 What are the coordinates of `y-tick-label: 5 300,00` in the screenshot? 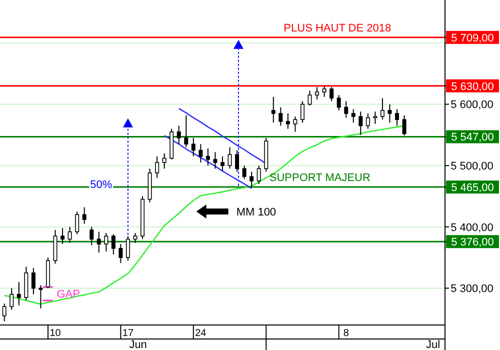 It's located at (472, 289).